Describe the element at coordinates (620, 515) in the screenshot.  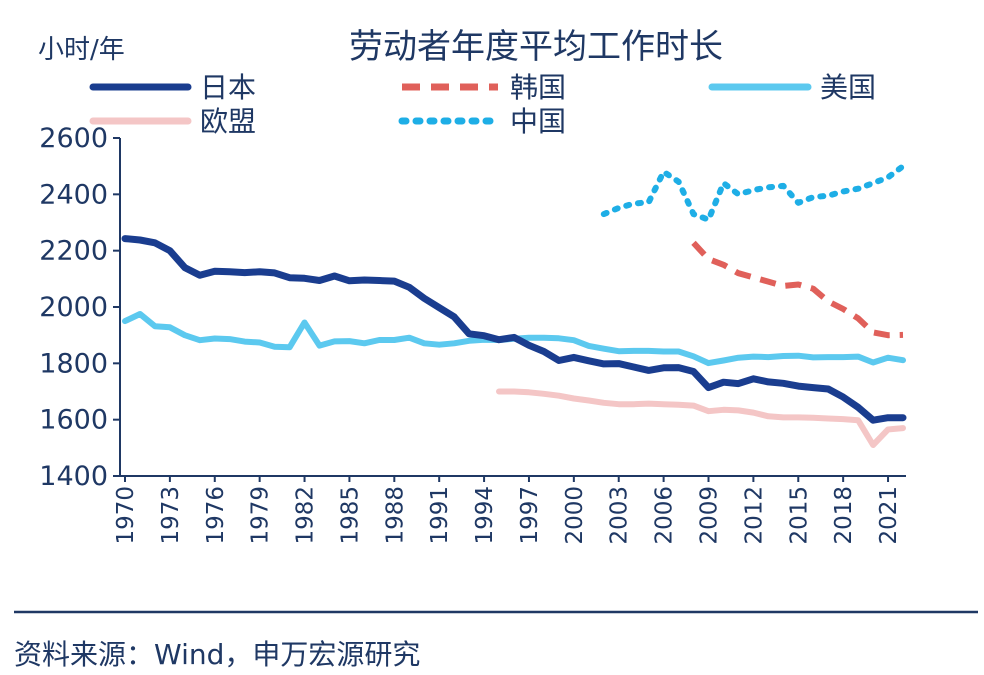
I see `x-tick-label: 2003` at that location.